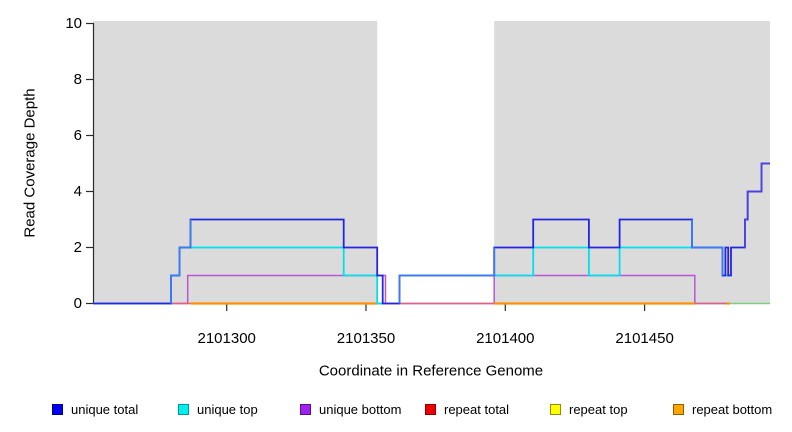 The width and height of the screenshot is (792, 432). Describe the element at coordinates (78, 303) in the screenshot. I see `y-tick-label: 0` at that location.